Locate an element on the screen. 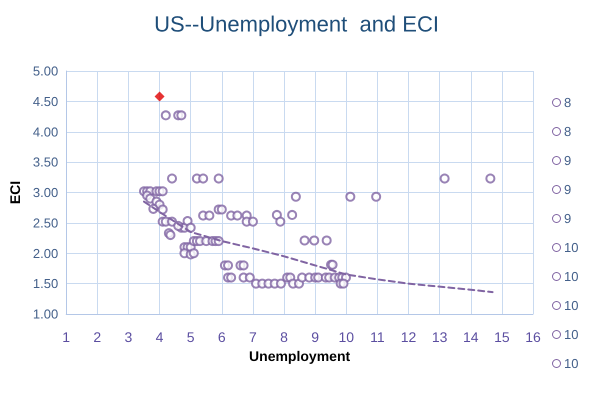  x-tick-label: 5 is located at coordinates (190, 337).